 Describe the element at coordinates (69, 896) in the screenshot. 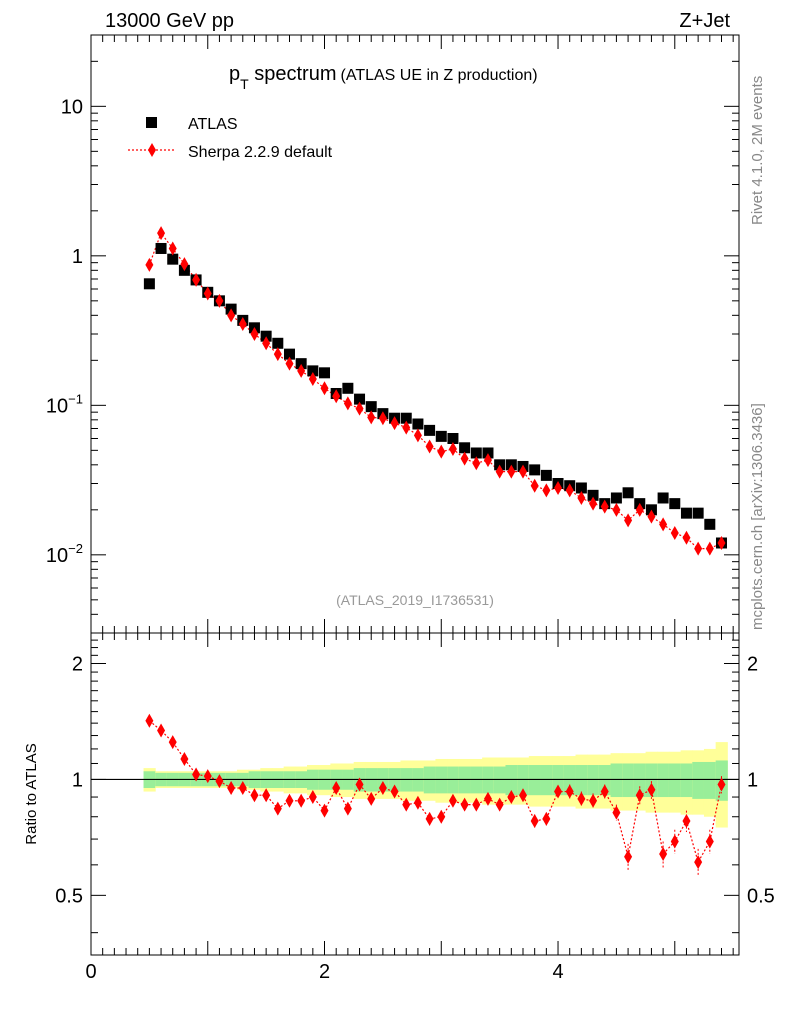

I see `ratio-ytick-label-left: 0.5` at that location.